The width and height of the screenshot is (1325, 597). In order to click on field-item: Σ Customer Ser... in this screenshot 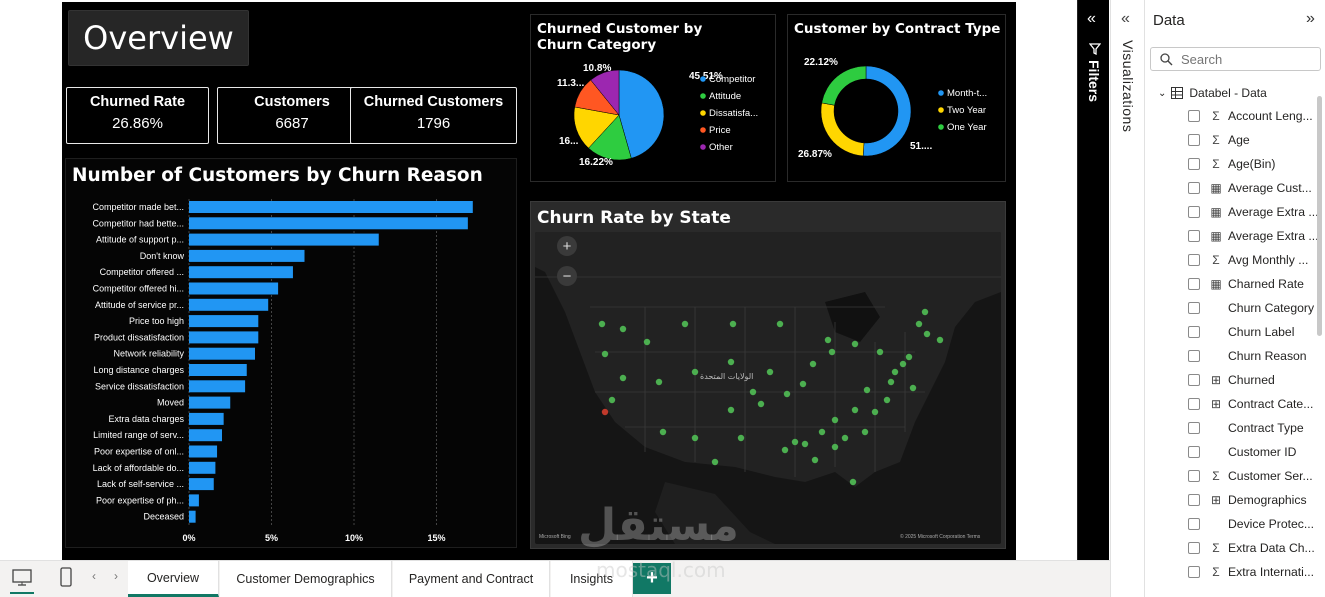, I will do `click(1250, 476)`.